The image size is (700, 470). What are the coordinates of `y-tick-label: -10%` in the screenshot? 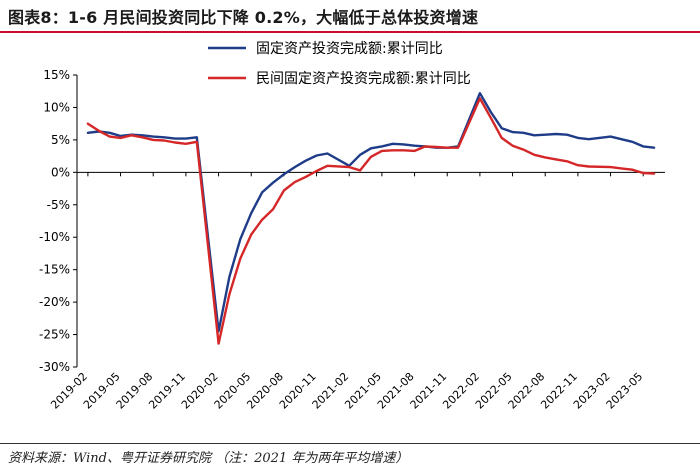 It's located at (54, 237).